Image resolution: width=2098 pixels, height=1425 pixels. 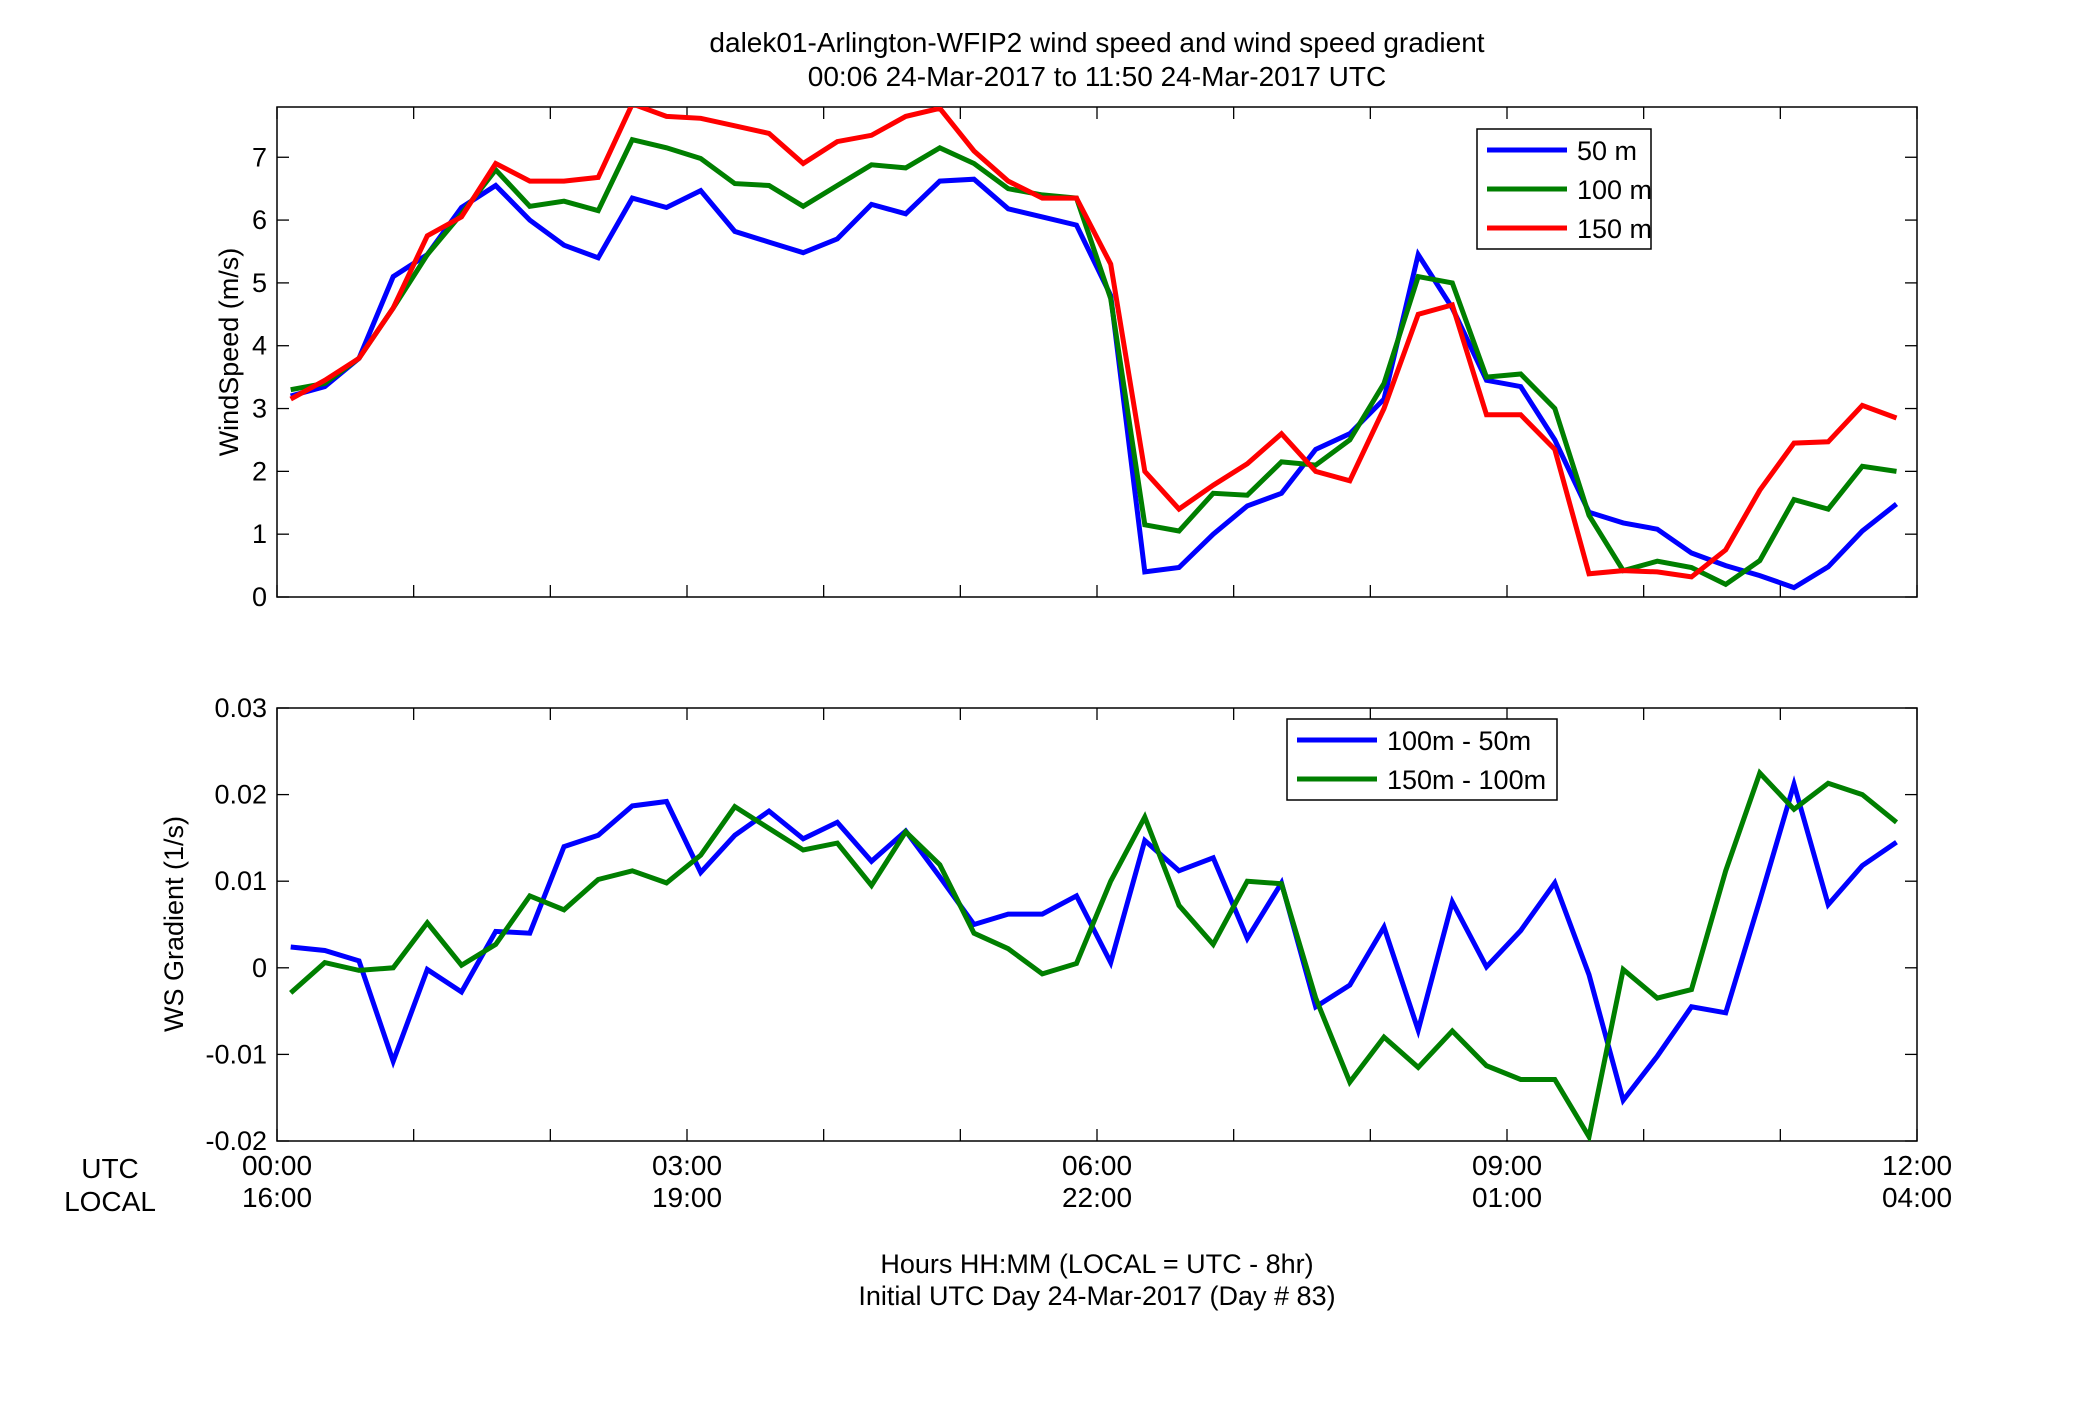 I want to click on windspeed-legend: 50 m 100 m 150 m, so click(x=1564, y=189).